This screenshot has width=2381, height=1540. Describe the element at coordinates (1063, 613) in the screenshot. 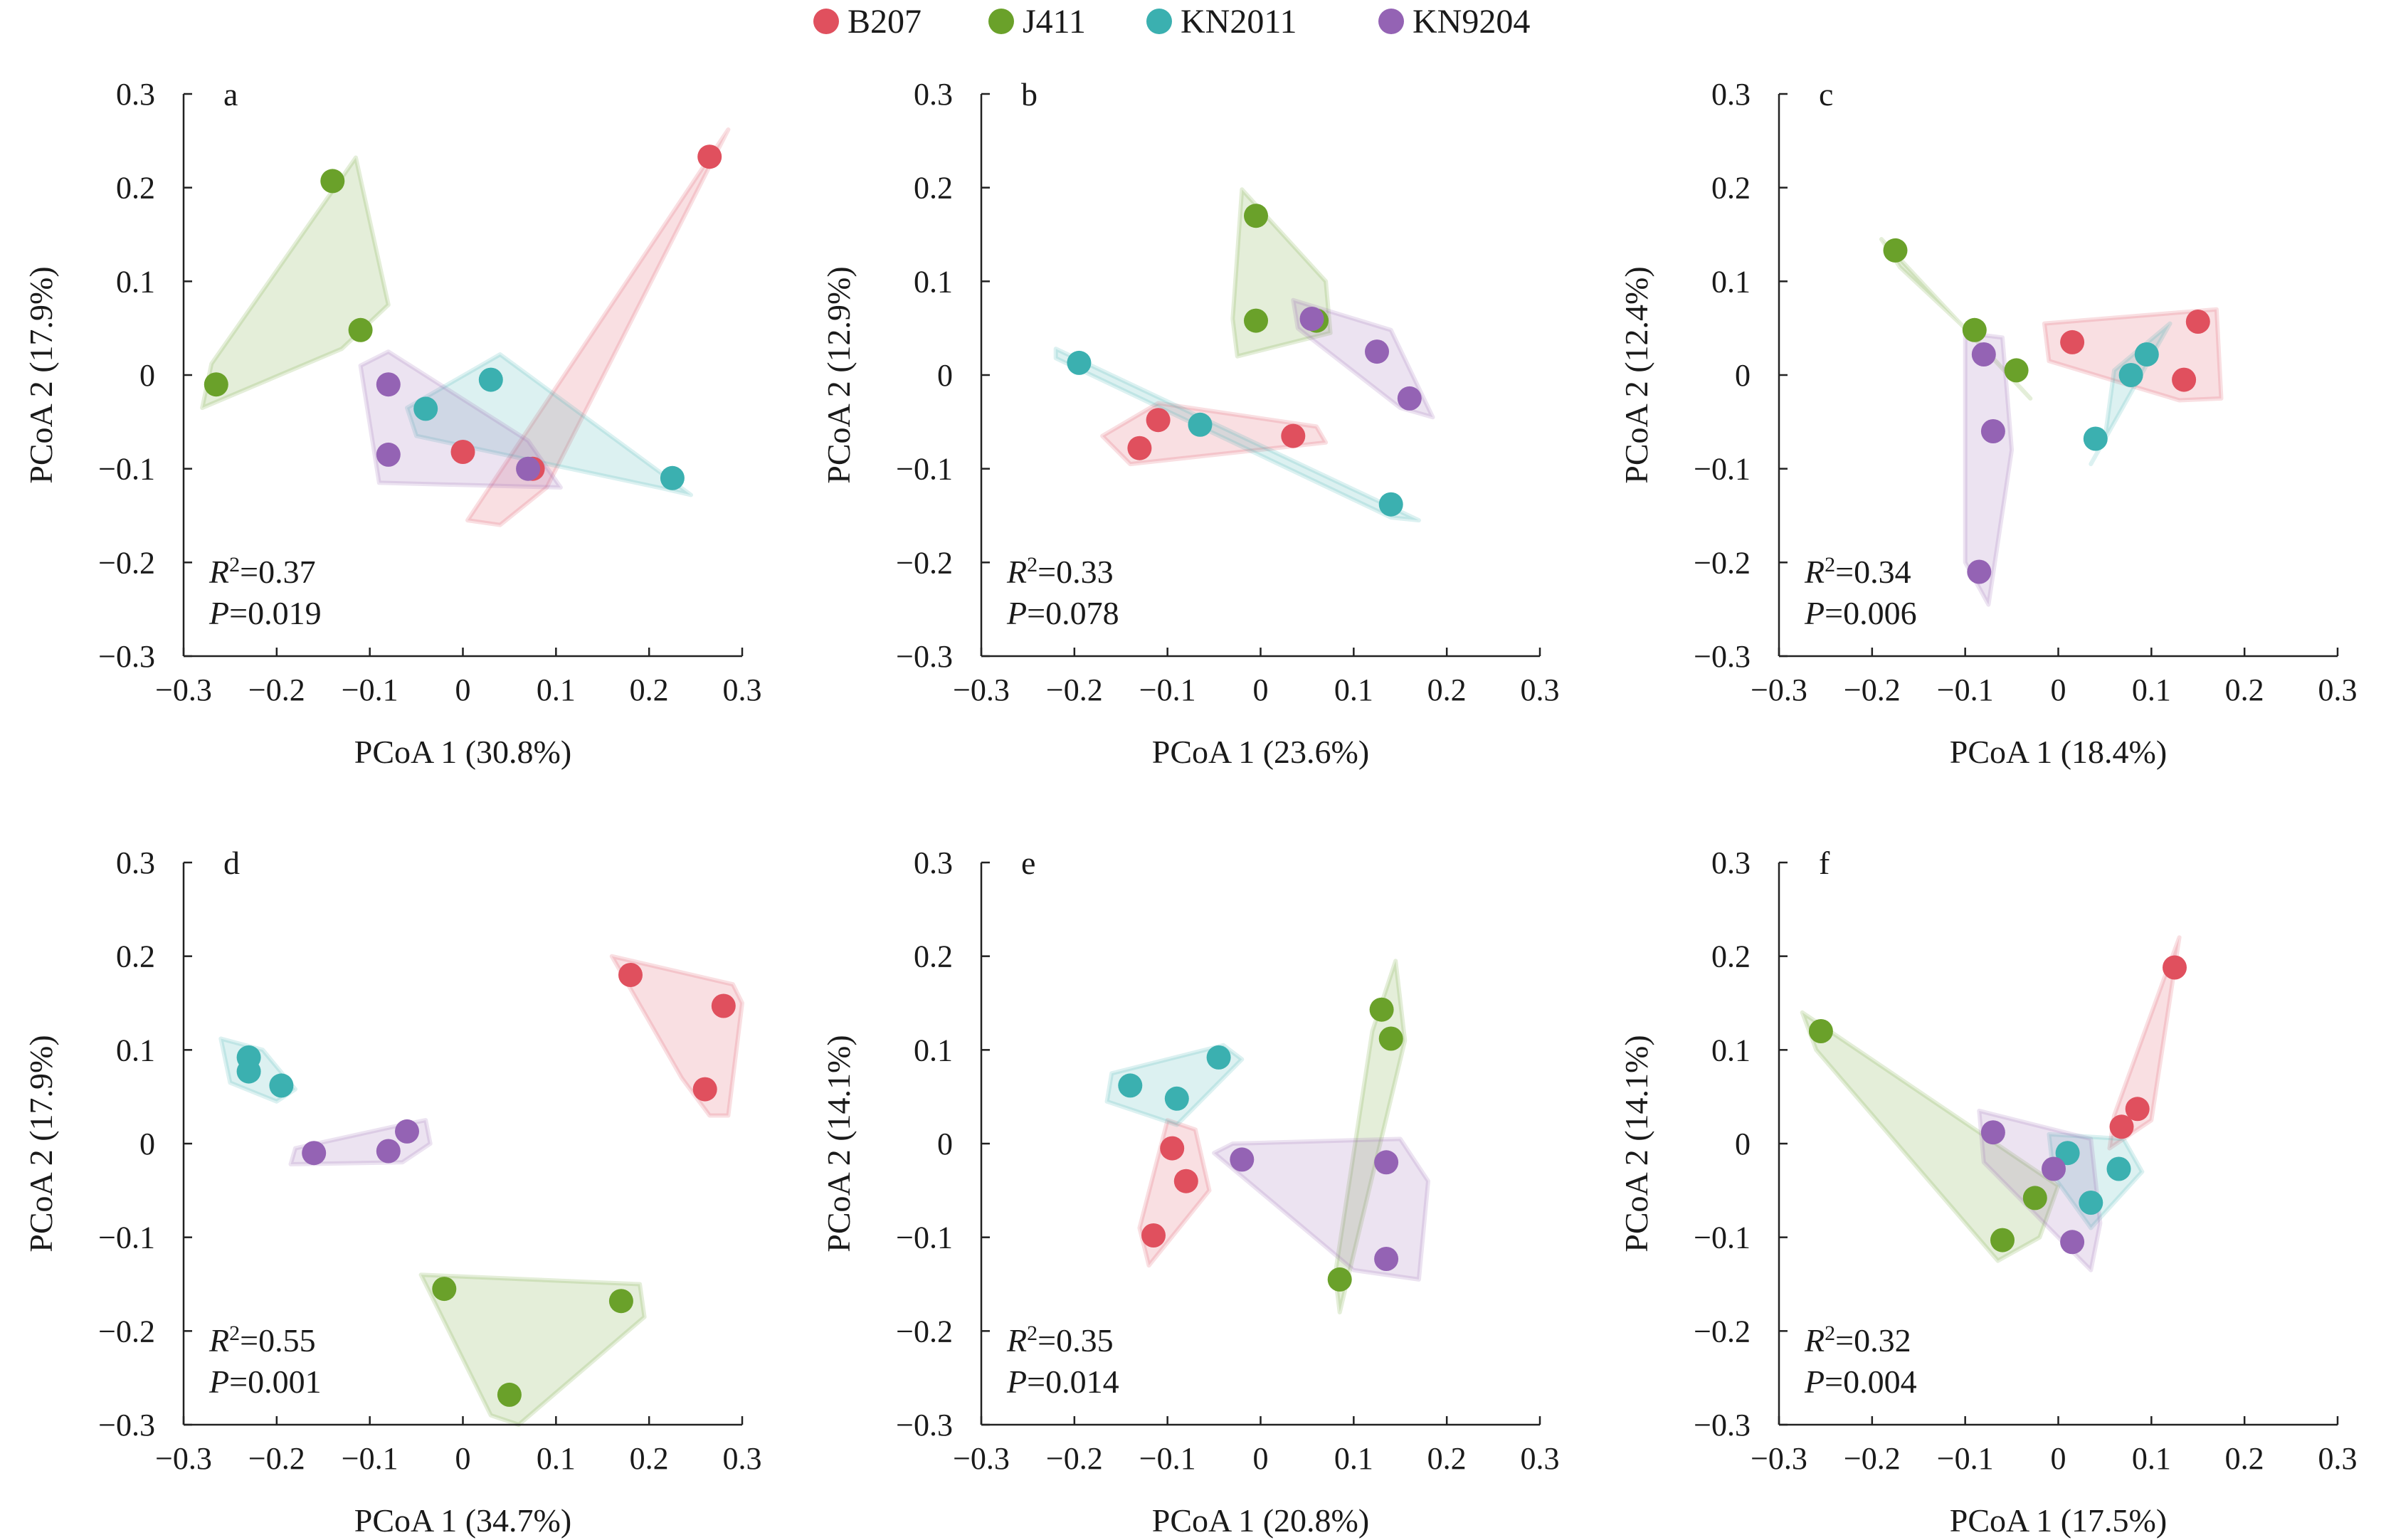

I see `p-value-stat: P=0.078` at that location.